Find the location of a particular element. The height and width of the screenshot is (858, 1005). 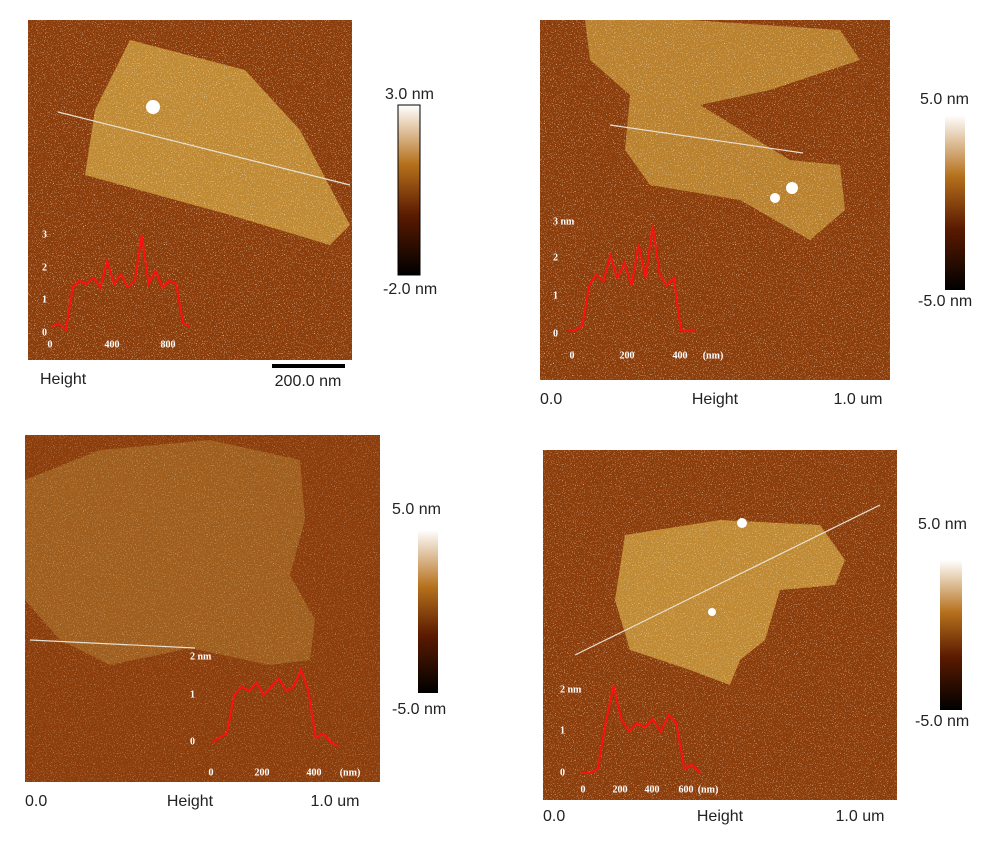

scale-bottom-label: -2.0 nm is located at coordinates (410, 289).